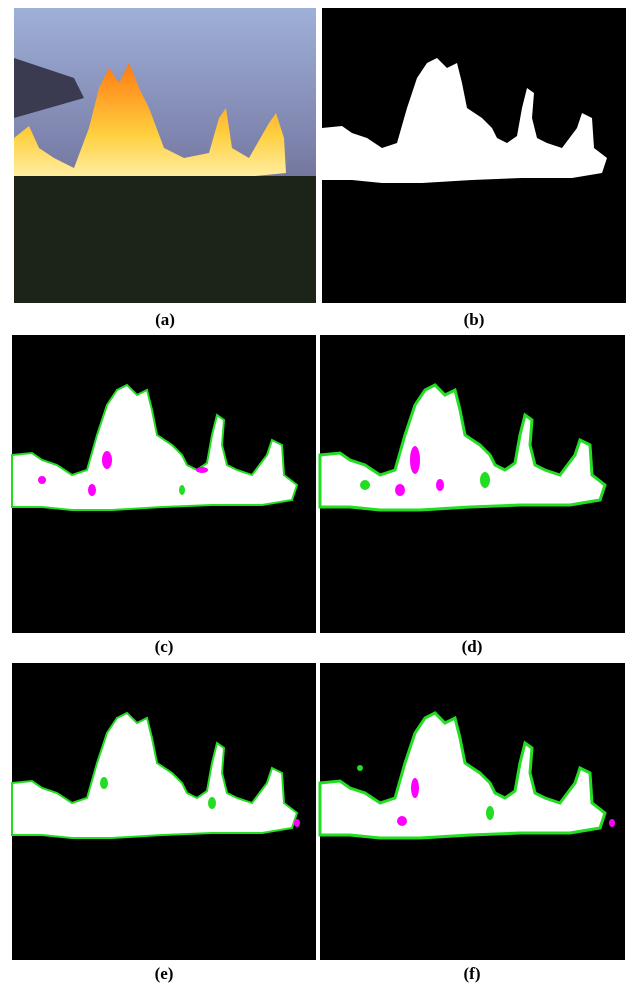 This screenshot has width=635, height=986. I want to click on grass, so click(165, 239).